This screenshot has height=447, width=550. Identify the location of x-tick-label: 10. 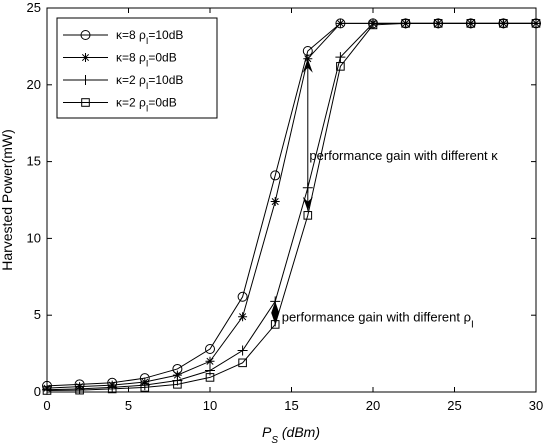
(210, 405).